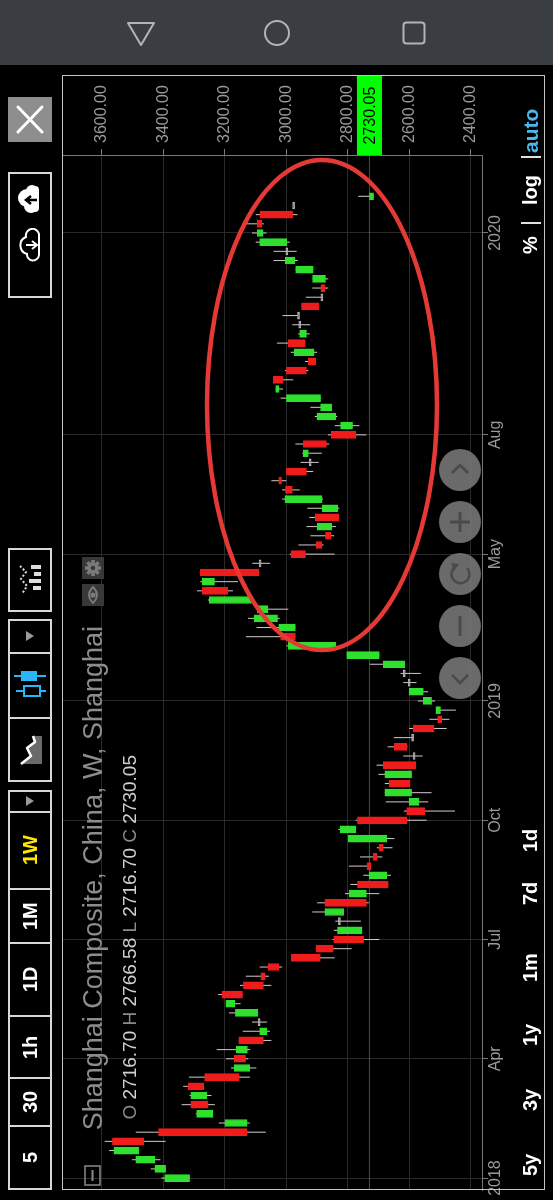 The width and height of the screenshot is (553, 1200). Describe the element at coordinates (30, 978) in the screenshot. I see `text: 1D` at that location.